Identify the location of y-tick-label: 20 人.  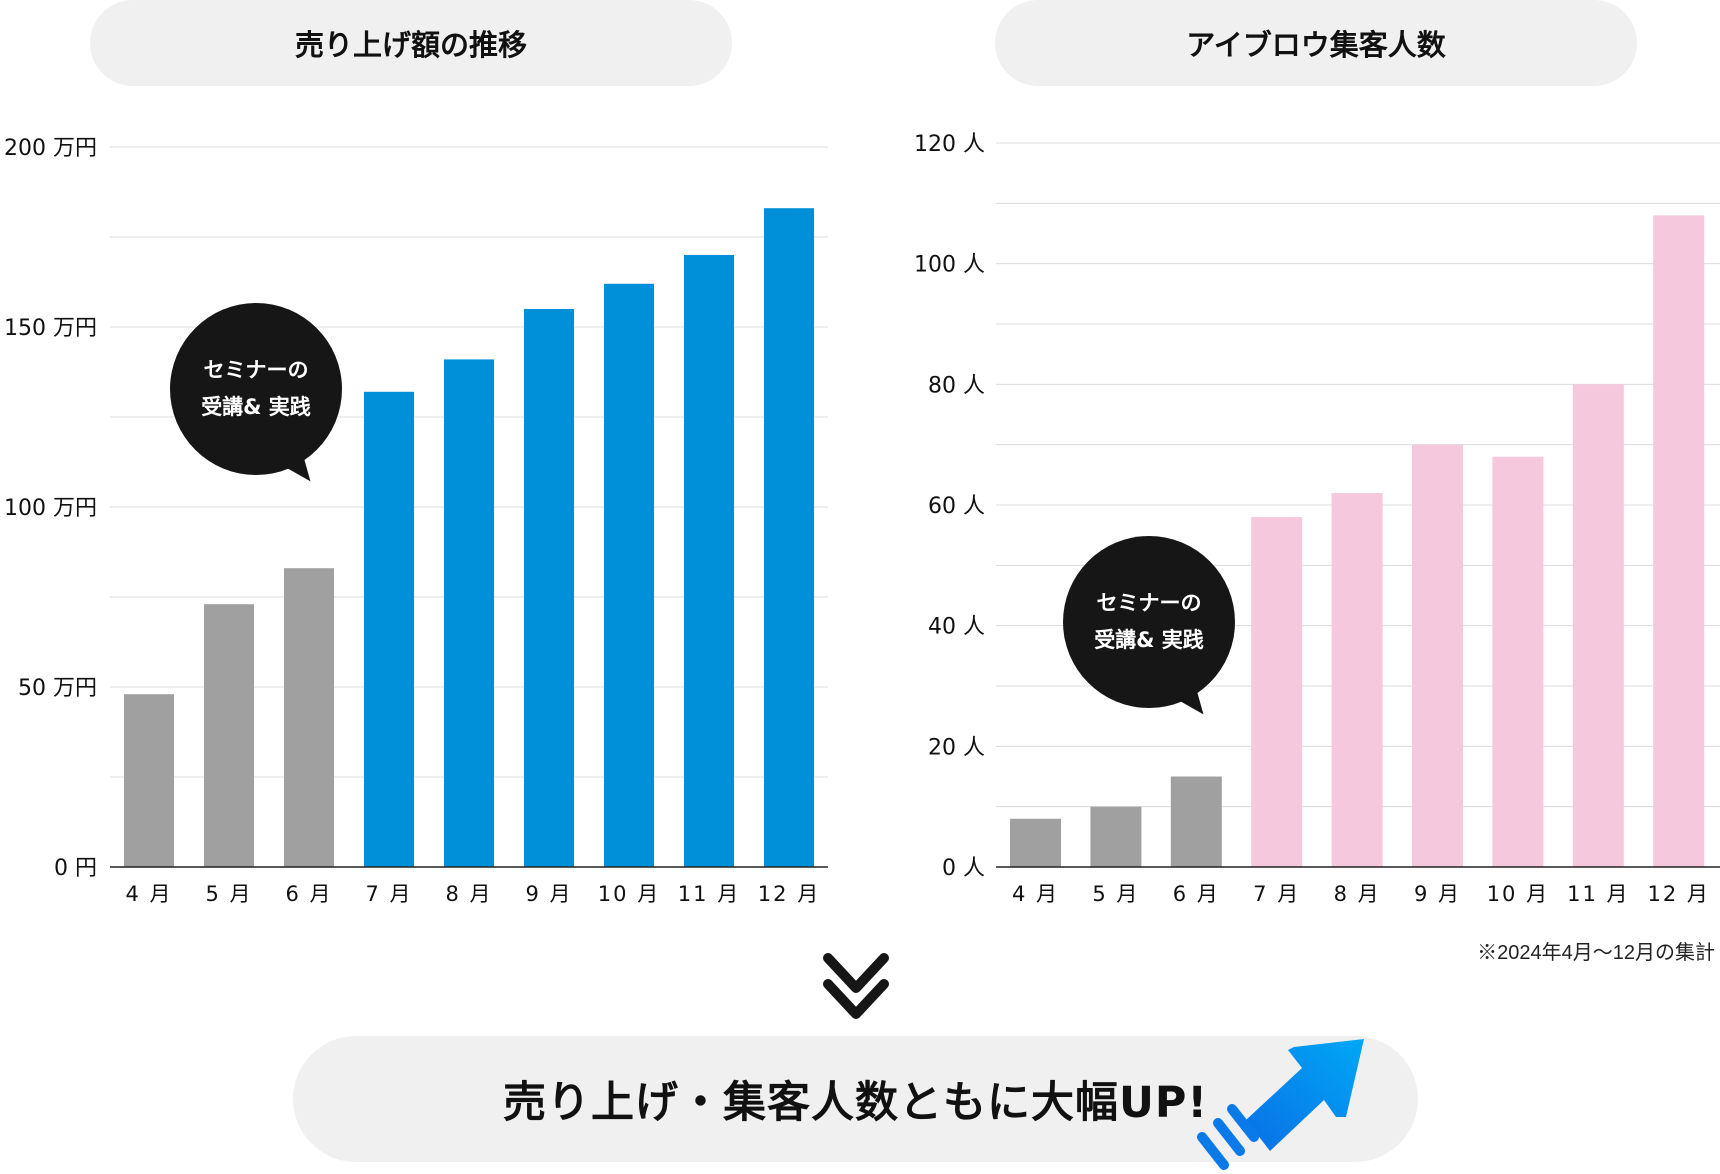
(956, 747).